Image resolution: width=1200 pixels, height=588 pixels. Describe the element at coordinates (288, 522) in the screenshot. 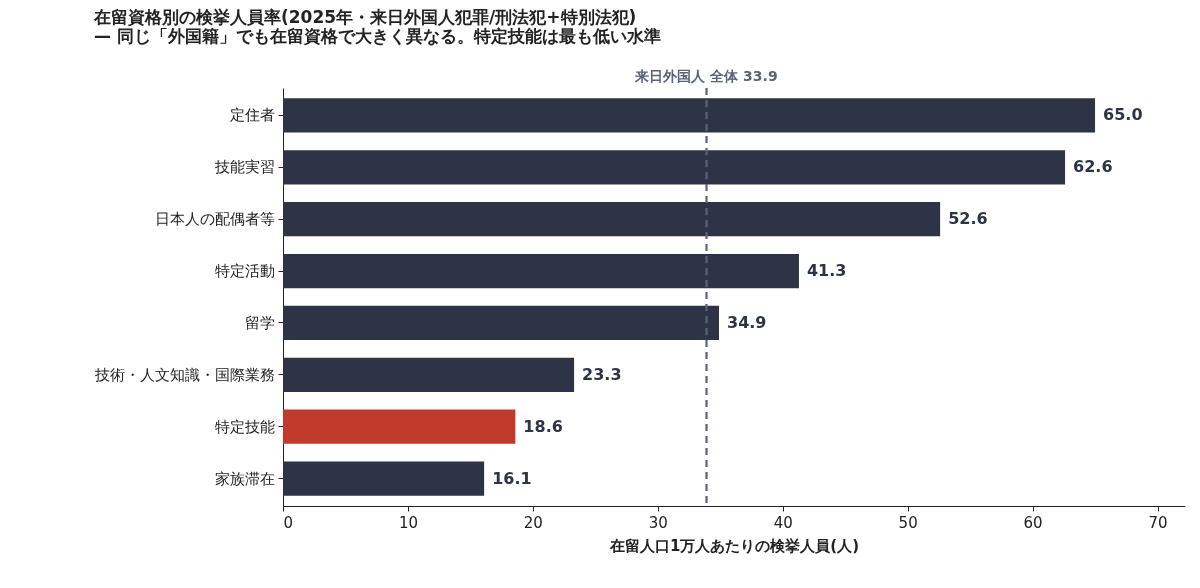

I see `x-tick-label: 0` at that location.